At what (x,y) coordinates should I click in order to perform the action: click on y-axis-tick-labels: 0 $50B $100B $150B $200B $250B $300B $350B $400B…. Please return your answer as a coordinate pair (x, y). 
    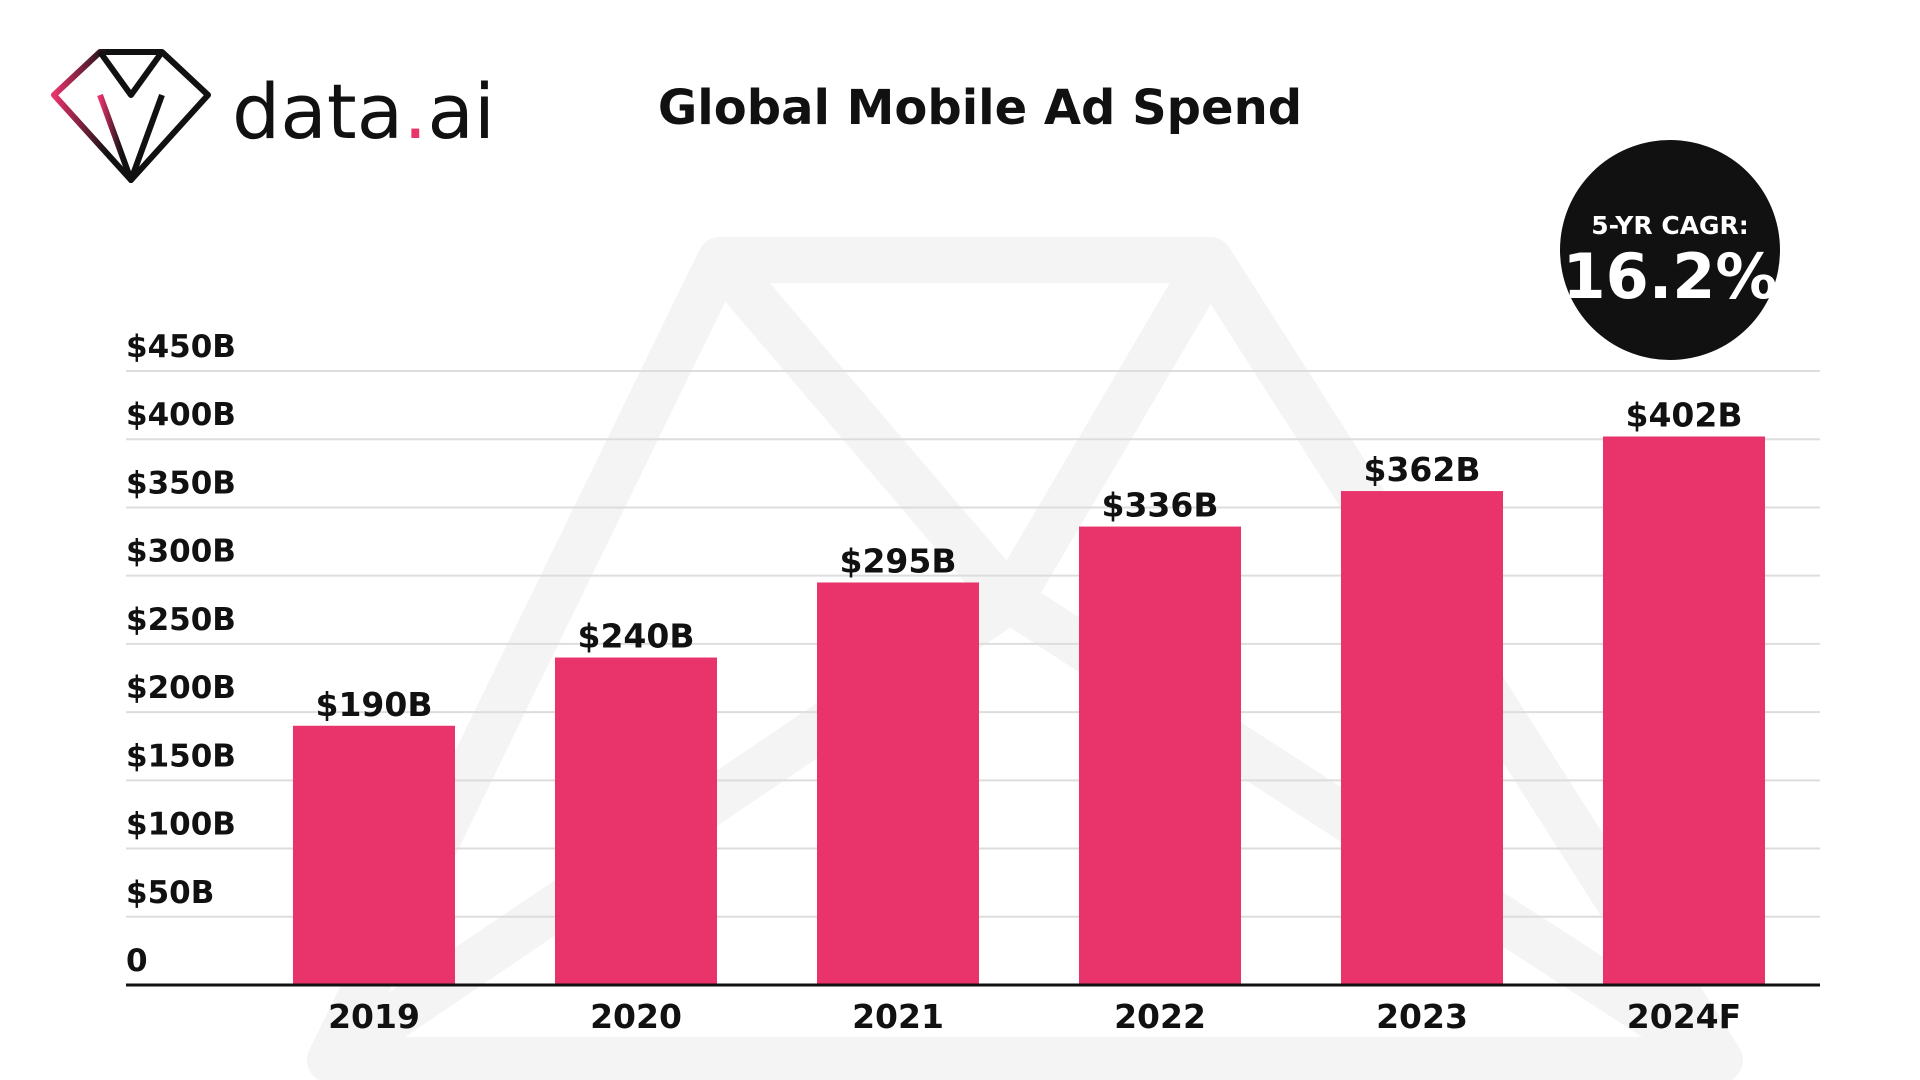
    Looking at the image, I should click on (181, 654).